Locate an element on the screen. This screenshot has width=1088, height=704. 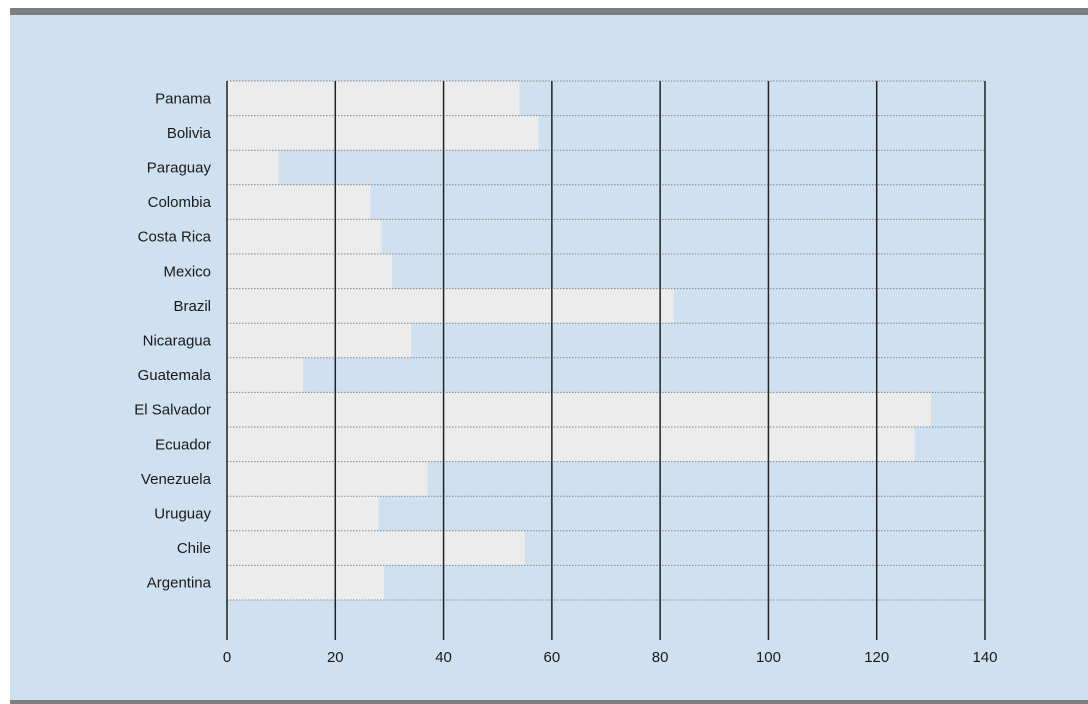
bar-nicaragua is located at coordinates (319, 340).